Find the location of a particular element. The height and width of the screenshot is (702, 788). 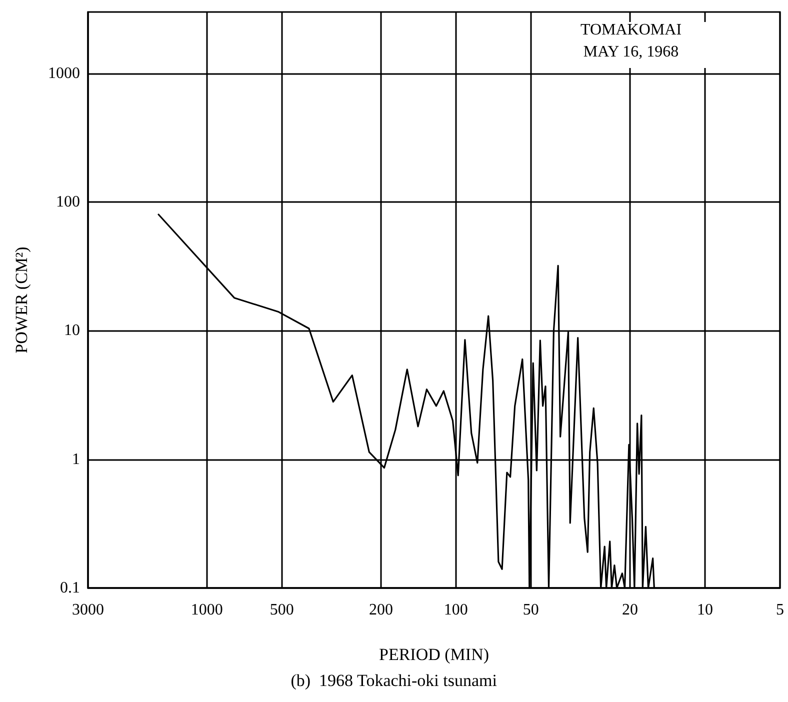

x-tick-label: 5 is located at coordinates (780, 610).